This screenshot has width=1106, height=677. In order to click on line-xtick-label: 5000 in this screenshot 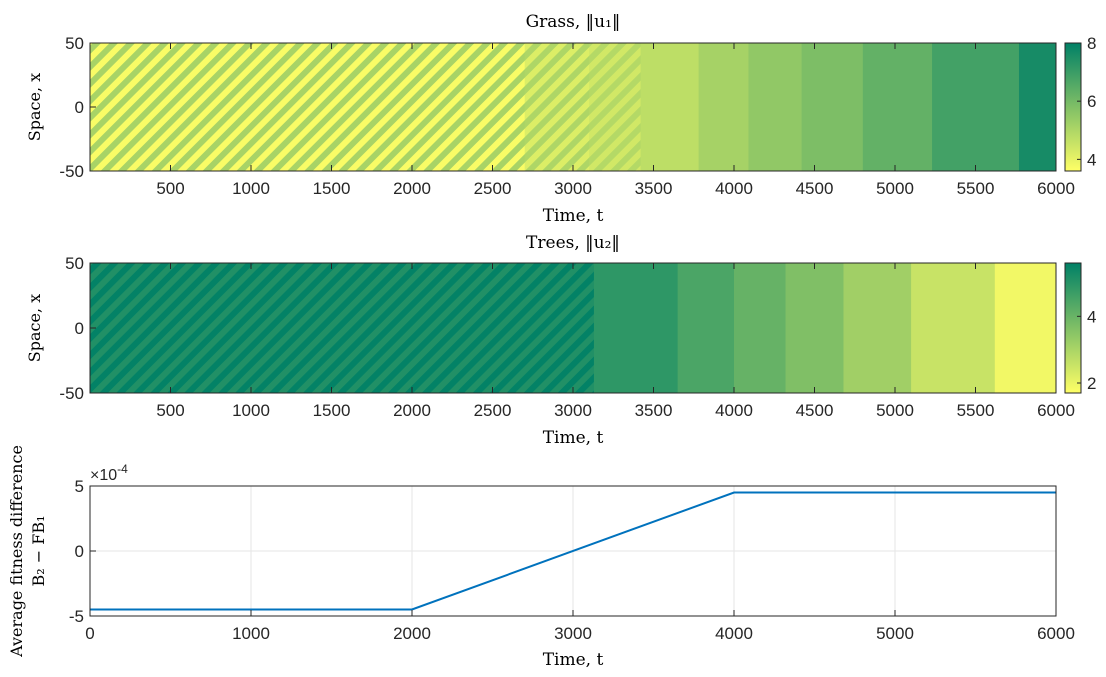, I will do `click(895, 633)`.